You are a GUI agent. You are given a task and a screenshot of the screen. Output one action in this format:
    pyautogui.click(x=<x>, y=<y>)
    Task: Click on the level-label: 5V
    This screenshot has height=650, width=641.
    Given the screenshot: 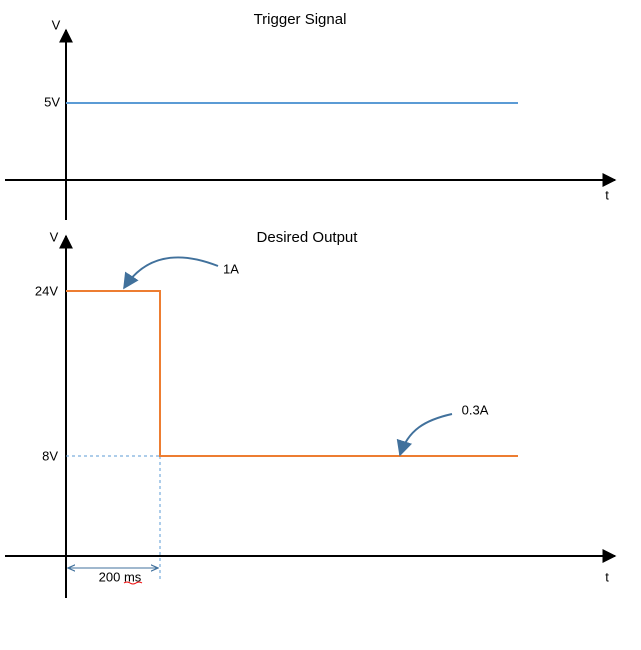 What is the action you would take?
    pyautogui.click(x=52, y=101)
    